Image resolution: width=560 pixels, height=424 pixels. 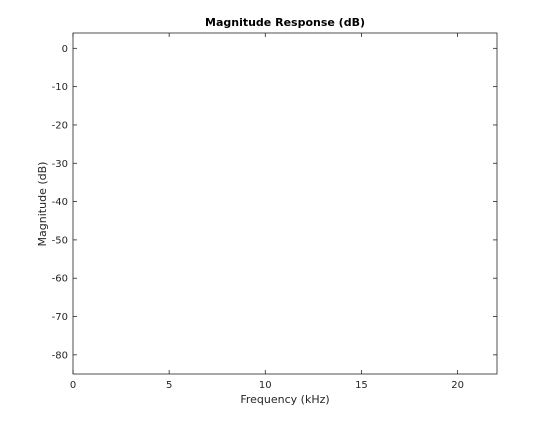 What do you see at coordinates (60, 125) in the screenshot?
I see `y-tick-label: -20` at bounding box center [60, 125].